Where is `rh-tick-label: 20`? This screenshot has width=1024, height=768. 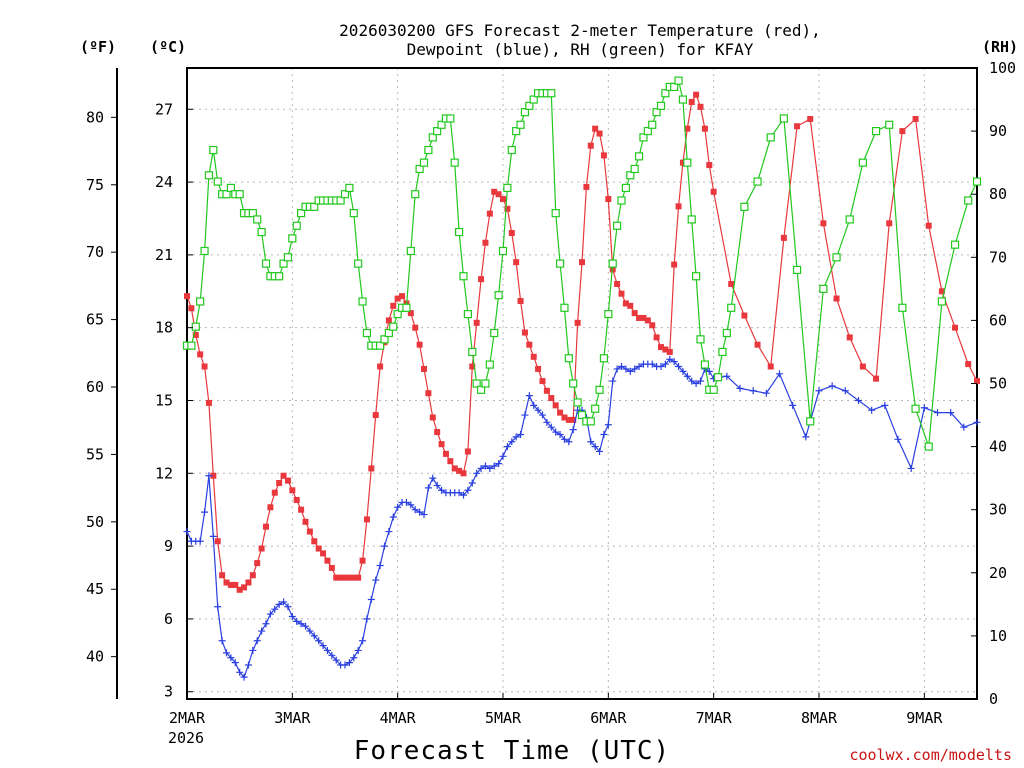 rh-tick-label: 20 is located at coordinates (998, 573).